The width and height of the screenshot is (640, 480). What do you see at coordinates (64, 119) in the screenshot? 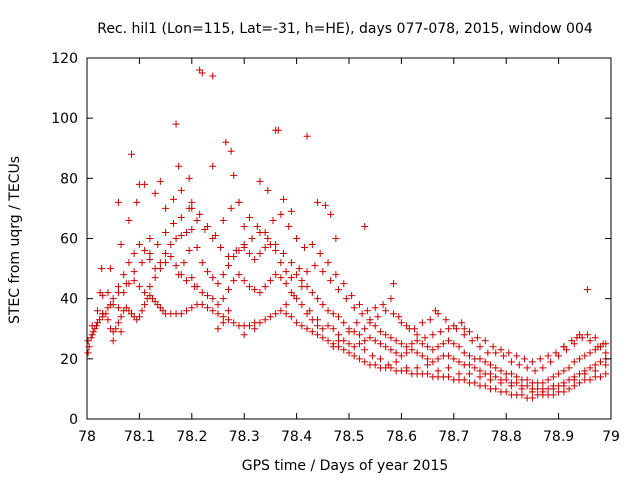
I see `y-tick-label: 100` at bounding box center [64, 119].